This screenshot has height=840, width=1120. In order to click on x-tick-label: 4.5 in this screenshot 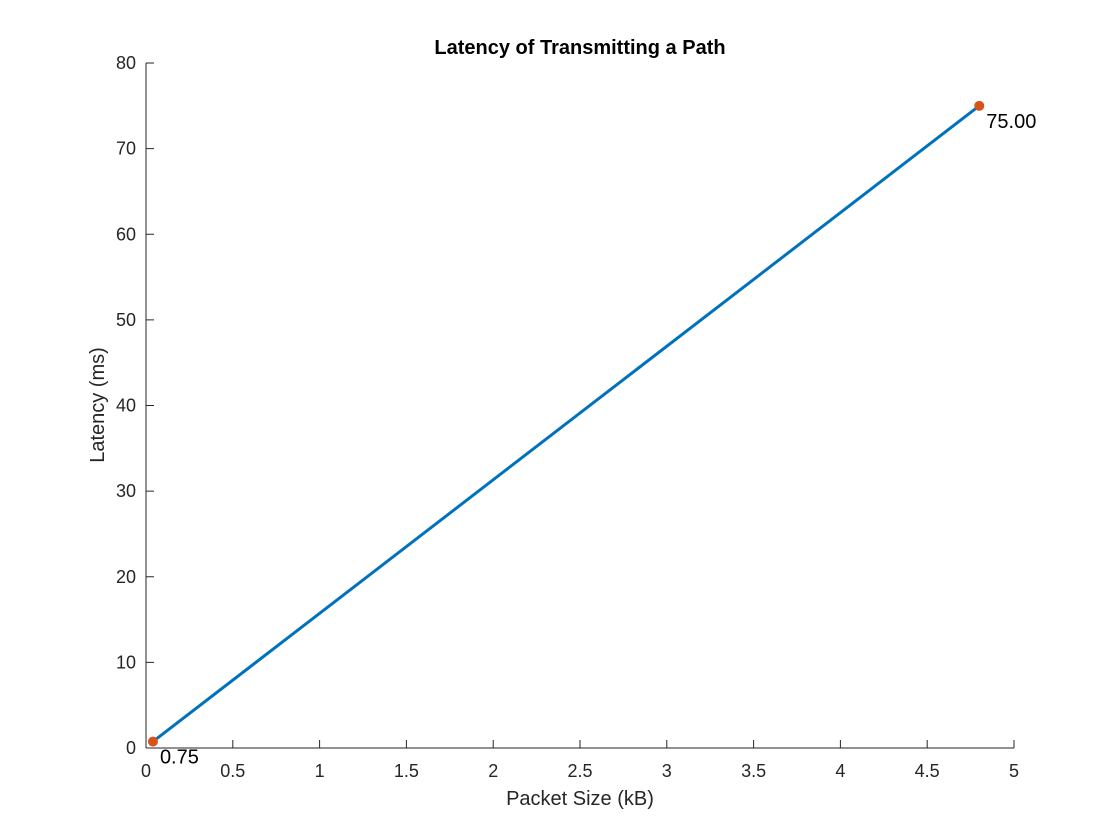, I will do `click(927, 771)`.